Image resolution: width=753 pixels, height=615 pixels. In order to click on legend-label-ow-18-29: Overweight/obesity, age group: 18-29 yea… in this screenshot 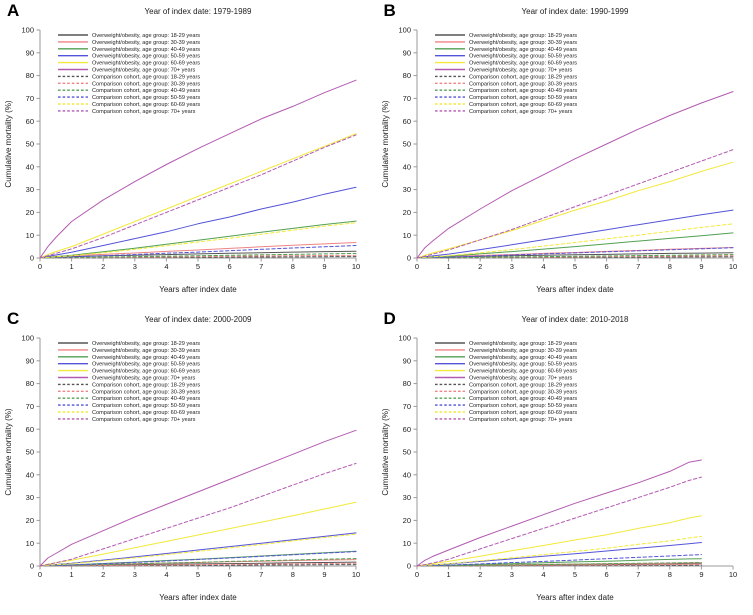, I will do `click(523, 344)`.